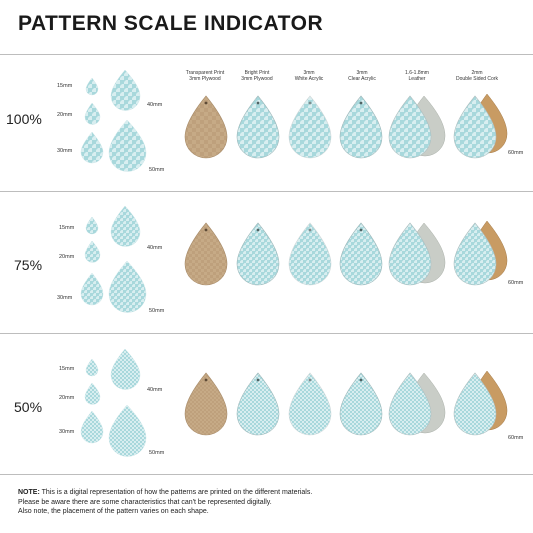 Image resolution: width=533 pixels, height=533 pixels. What do you see at coordinates (477, 76) in the screenshot?
I see `material-label-cork: 2mm Double Sided Cork` at bounding box center [477, 76].